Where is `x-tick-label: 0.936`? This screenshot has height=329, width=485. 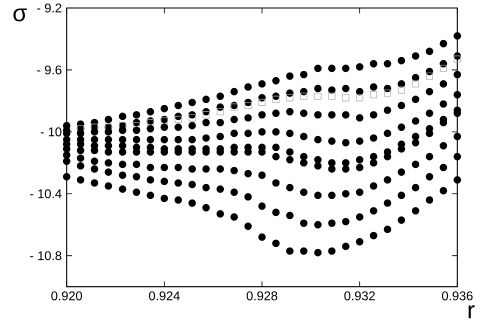 x-tick-label: 0.936 is located at coordinates (457, 295).